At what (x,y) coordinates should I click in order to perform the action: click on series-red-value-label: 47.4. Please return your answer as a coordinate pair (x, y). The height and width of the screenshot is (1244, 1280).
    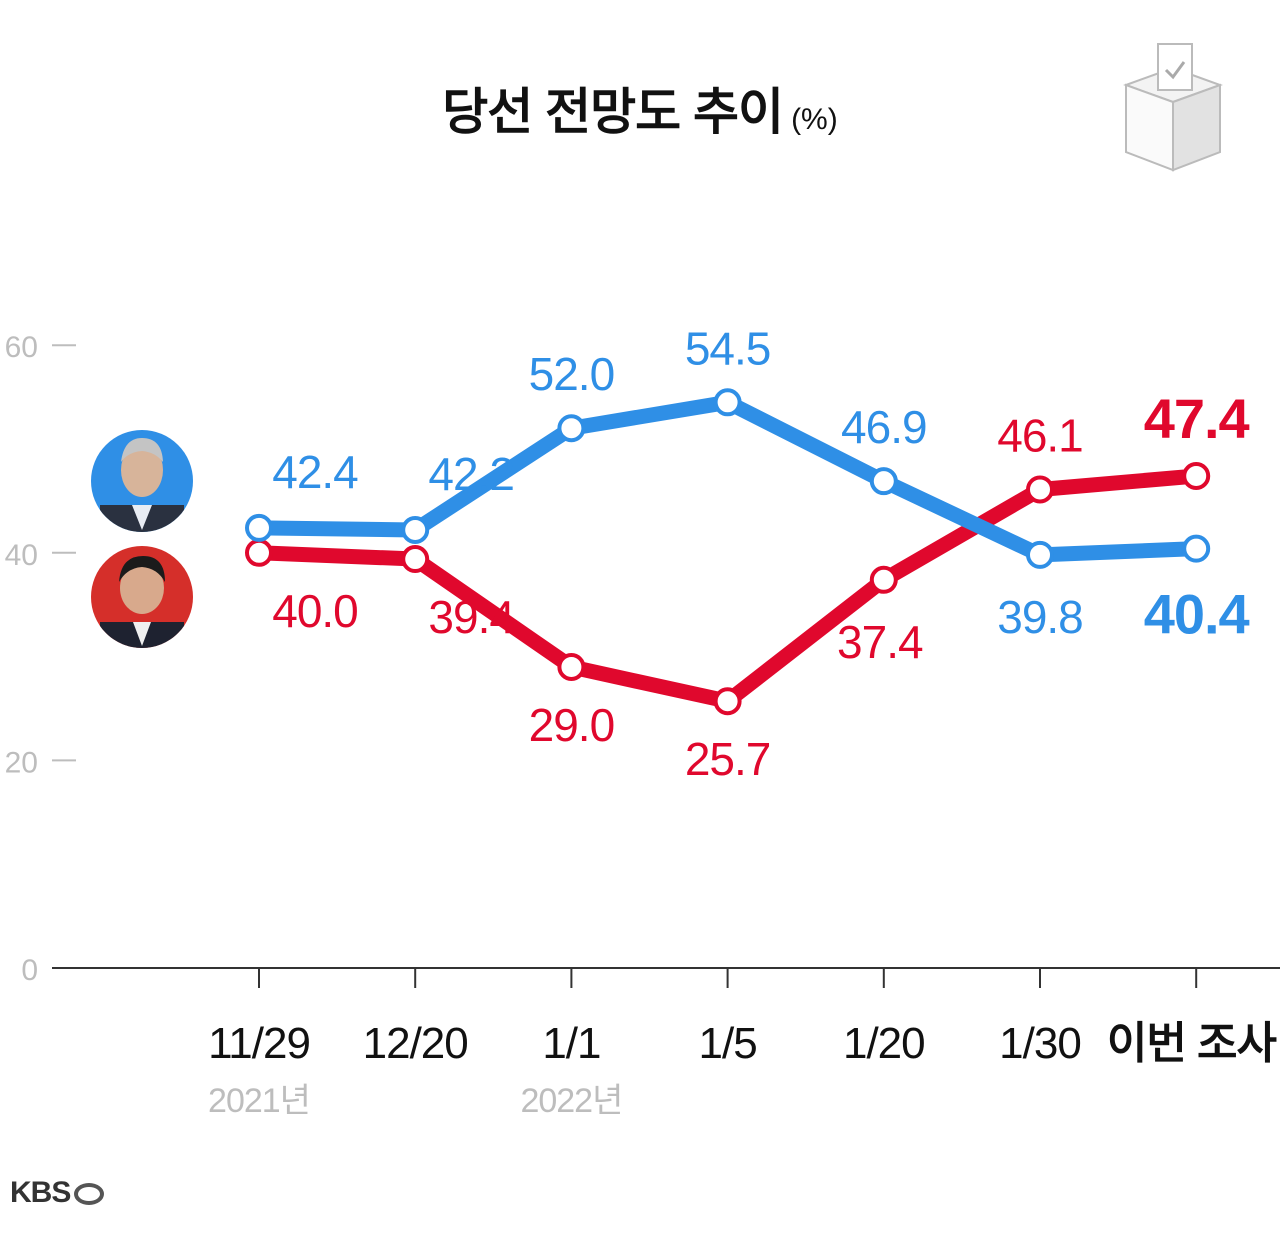
    Looking at the image, I should click on (1197, 418).